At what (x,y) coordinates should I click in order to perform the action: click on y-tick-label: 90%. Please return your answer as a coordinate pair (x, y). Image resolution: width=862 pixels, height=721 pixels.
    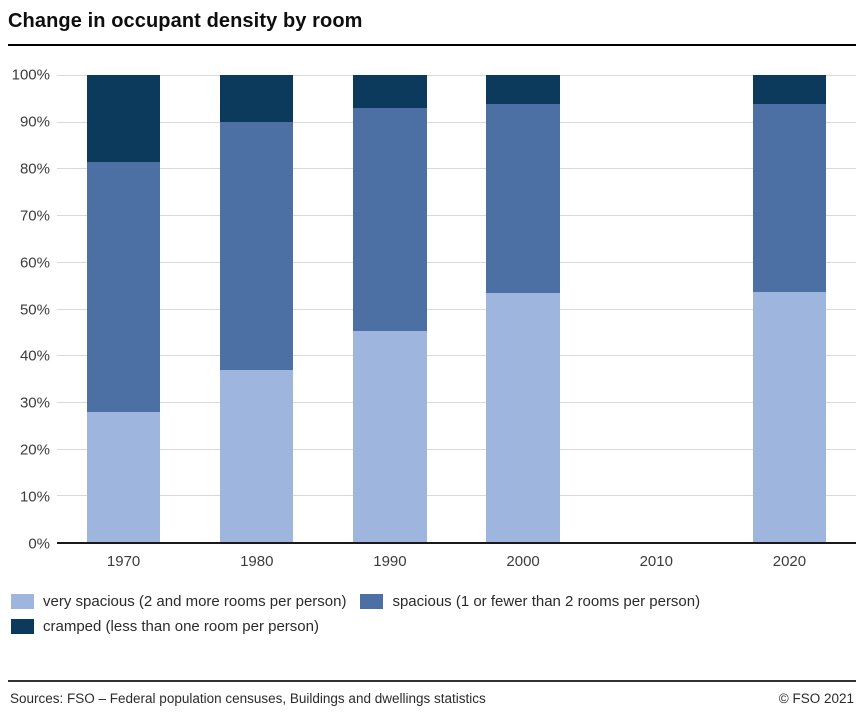
    Looking at the image, I should click on (34, 122).